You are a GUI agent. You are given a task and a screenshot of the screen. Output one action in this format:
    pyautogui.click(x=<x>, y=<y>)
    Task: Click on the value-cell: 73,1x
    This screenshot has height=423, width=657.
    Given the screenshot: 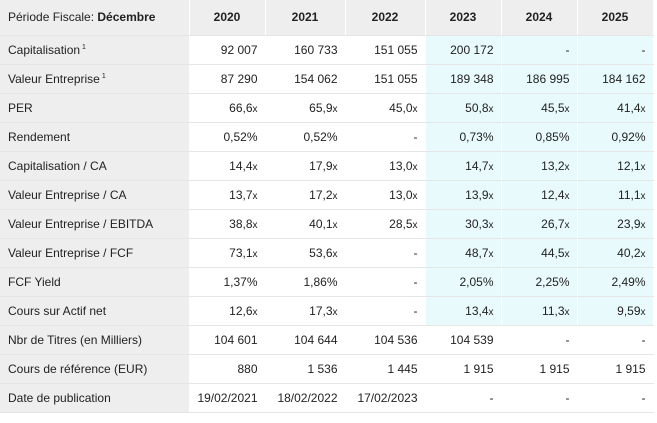 What is the action you would take?
    pyautogui.click(x=227, y=253)
    